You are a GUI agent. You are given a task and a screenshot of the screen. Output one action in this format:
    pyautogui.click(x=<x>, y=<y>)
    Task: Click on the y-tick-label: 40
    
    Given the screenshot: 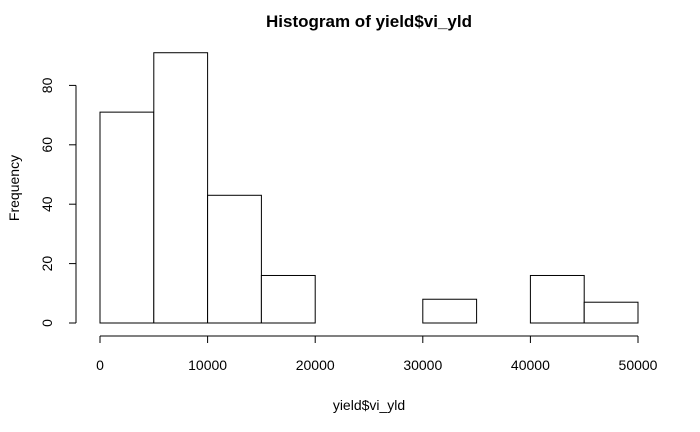 What is the action you would take?
    pyautogui.click(x=47, y=204)
    